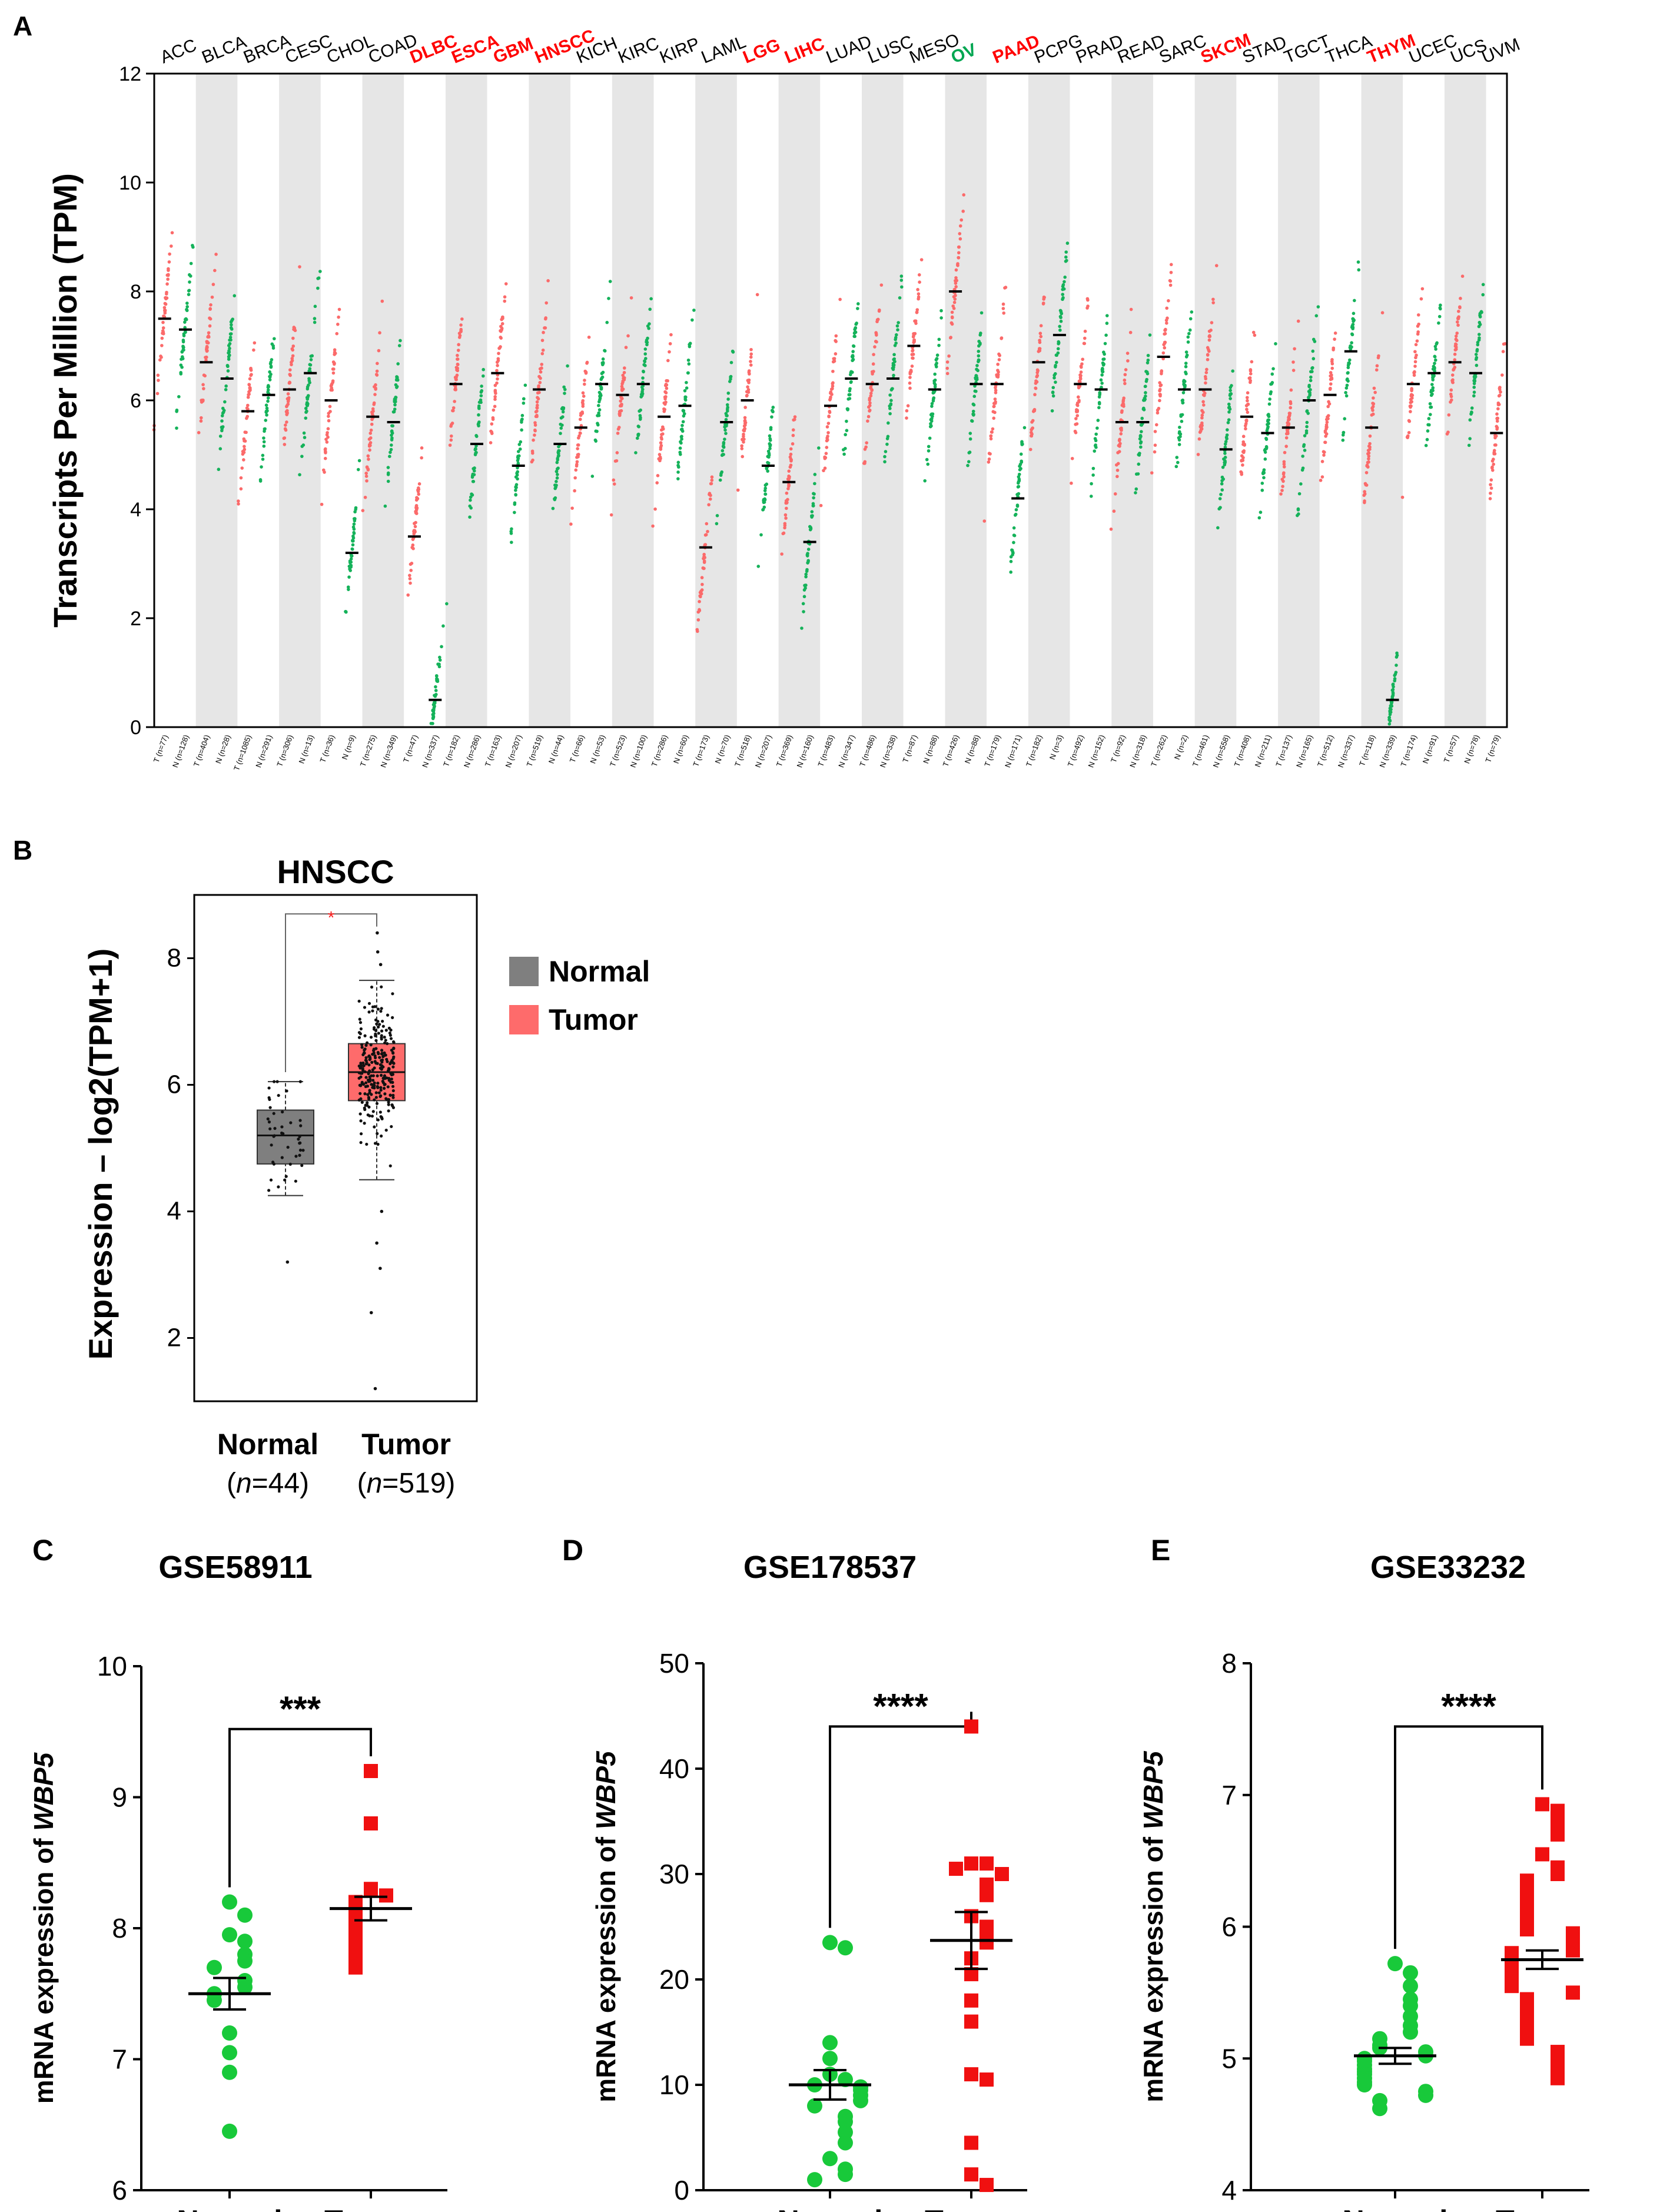 The width and height of the screenshot is (1670, 2212). Describe the element at coordinates (1241, 751) in the screenshot. I see `group-label: T (n=408)` at that location.